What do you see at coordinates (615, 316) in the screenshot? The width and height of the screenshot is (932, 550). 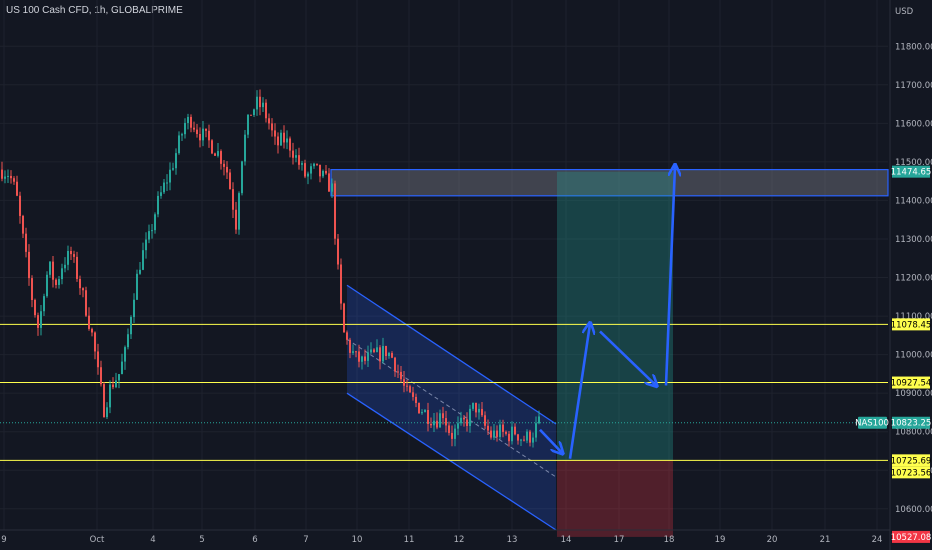 I see `target-zone` at bounding box center [615, 316].